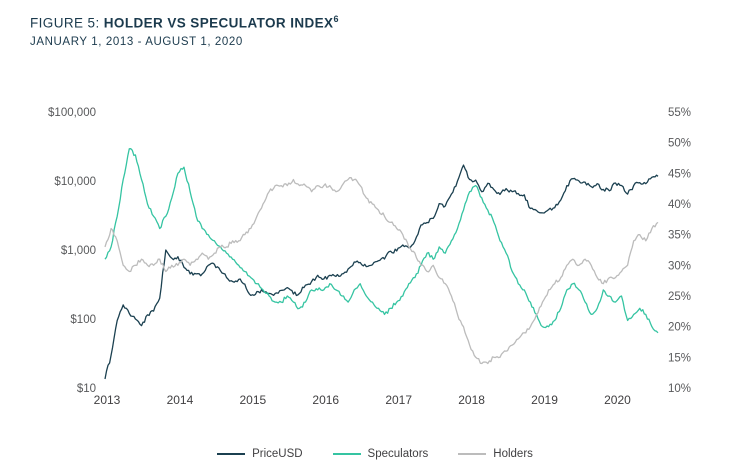 The height and width of the screenshot is (476, 750). Describe the element at coordinates (72, 113) in the screenshot. I see `left-axis-tick-label: $100,000` at that location.